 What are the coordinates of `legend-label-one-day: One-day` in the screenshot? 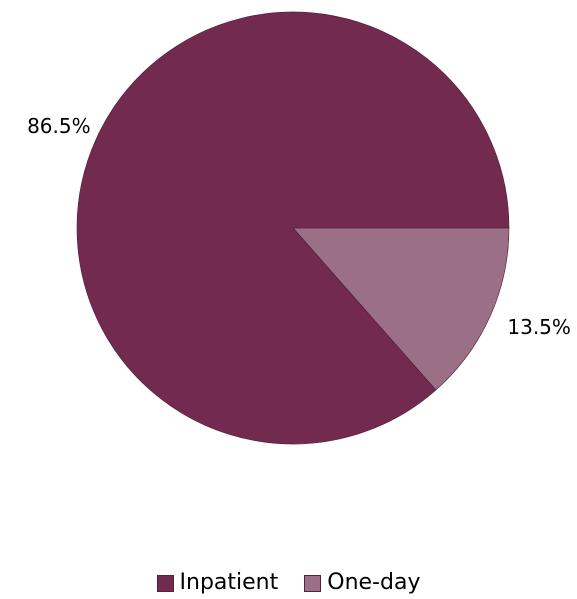 It's located at (374, 582).